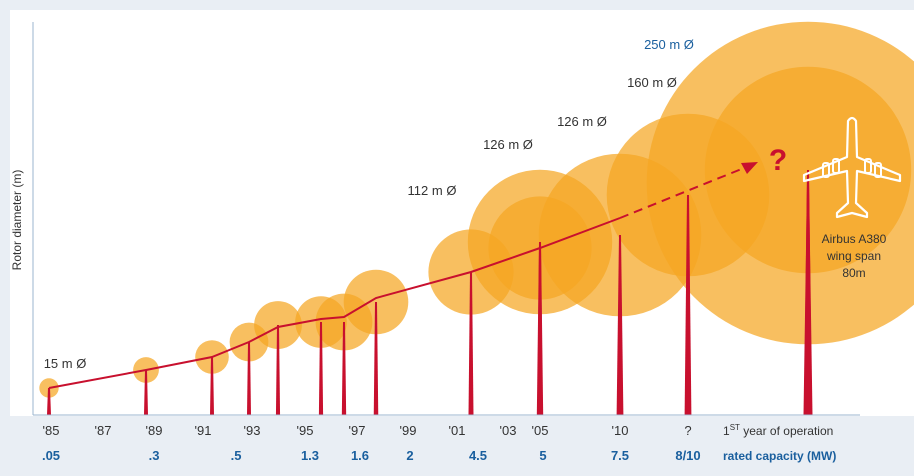 This screenshot has width=914, height=476. What do you see at coordinates (154, 455) in the screenshot?
I see `capacity-tick-label: .3` at bounding box center [154, 455].